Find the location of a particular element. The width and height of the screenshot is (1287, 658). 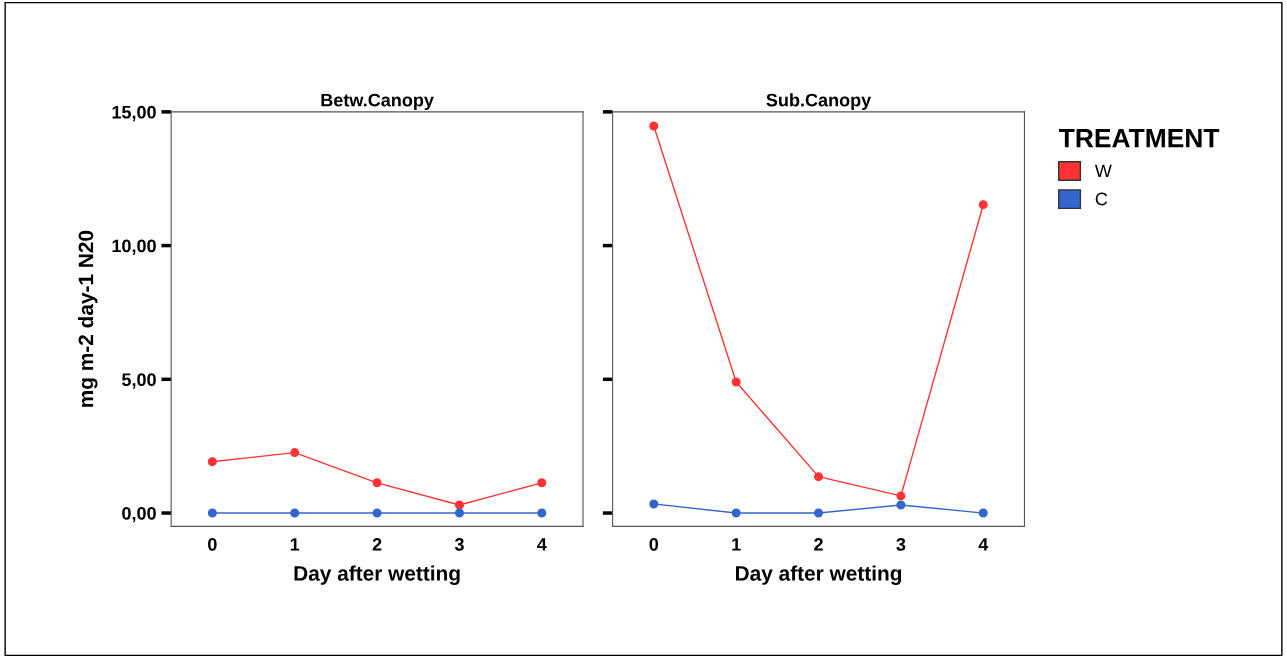

chart-title: Betw.Canopy is located at coordinates (377, 102).